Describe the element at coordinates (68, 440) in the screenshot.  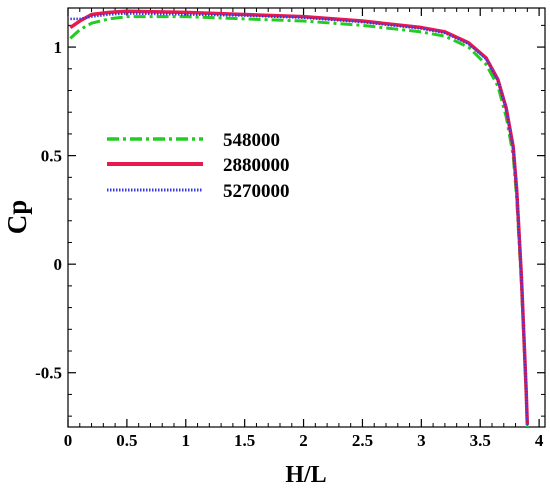
I see `x-tick-label: 0` at that location.